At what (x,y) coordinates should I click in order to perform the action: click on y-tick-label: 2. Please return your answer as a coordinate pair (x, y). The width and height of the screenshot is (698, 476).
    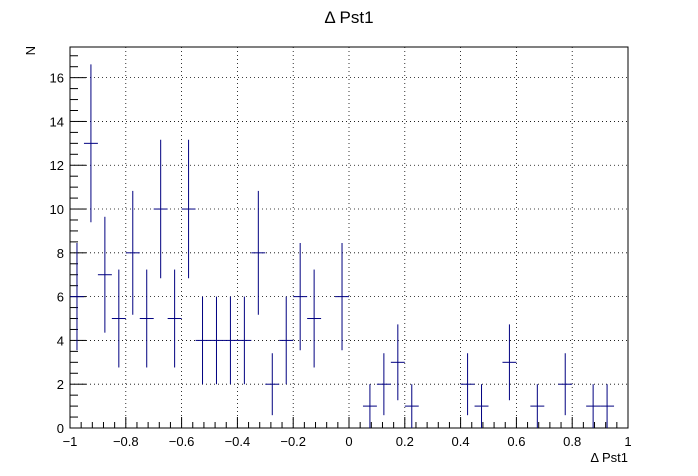
    Looking at the image, I should click on (60, 384).